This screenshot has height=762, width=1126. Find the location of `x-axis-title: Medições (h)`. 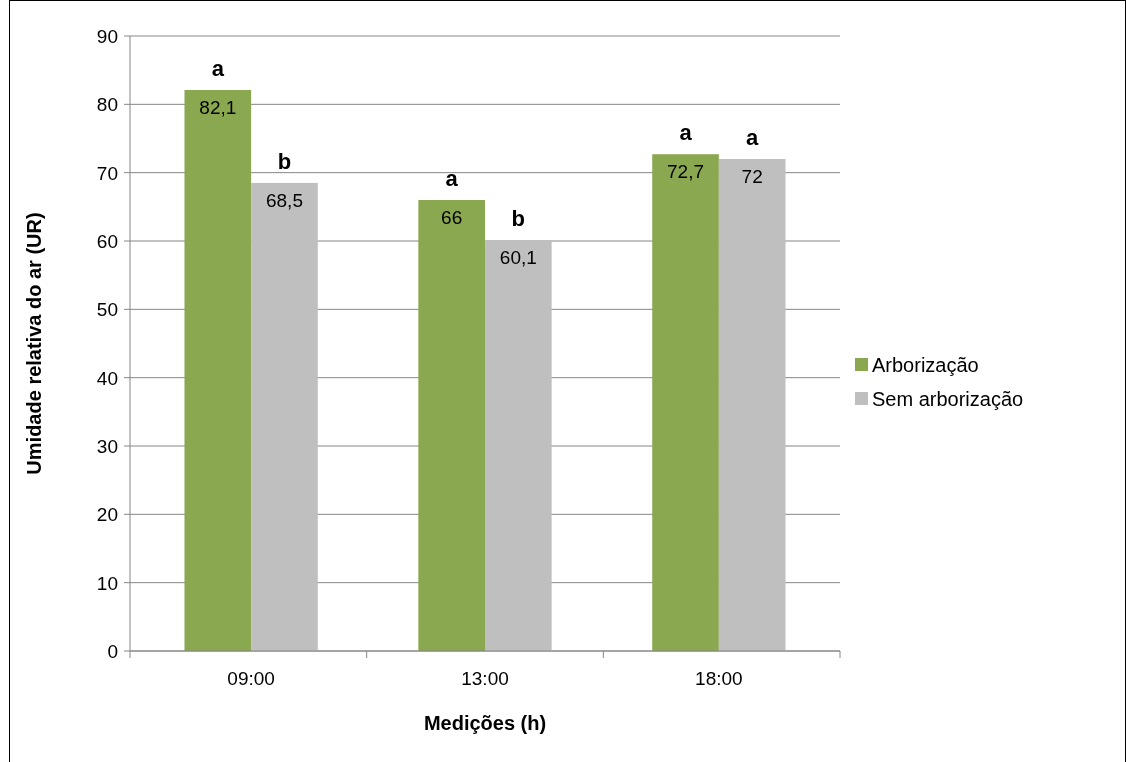

x-axis-title: Medições (h) is located at coordinates (485, 723).